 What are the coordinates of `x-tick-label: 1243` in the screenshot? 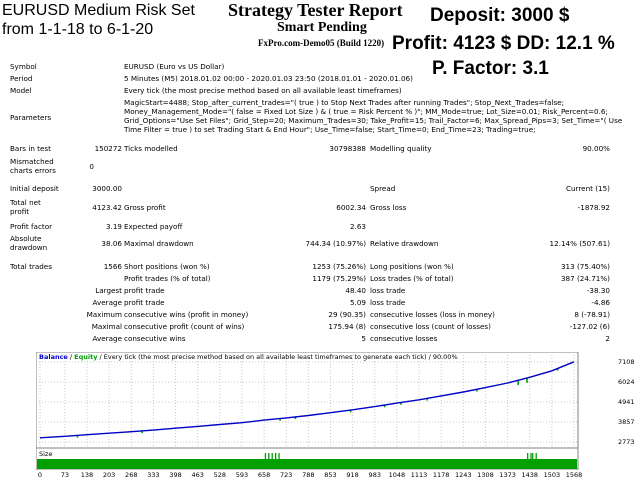 It's located at (463, 475).